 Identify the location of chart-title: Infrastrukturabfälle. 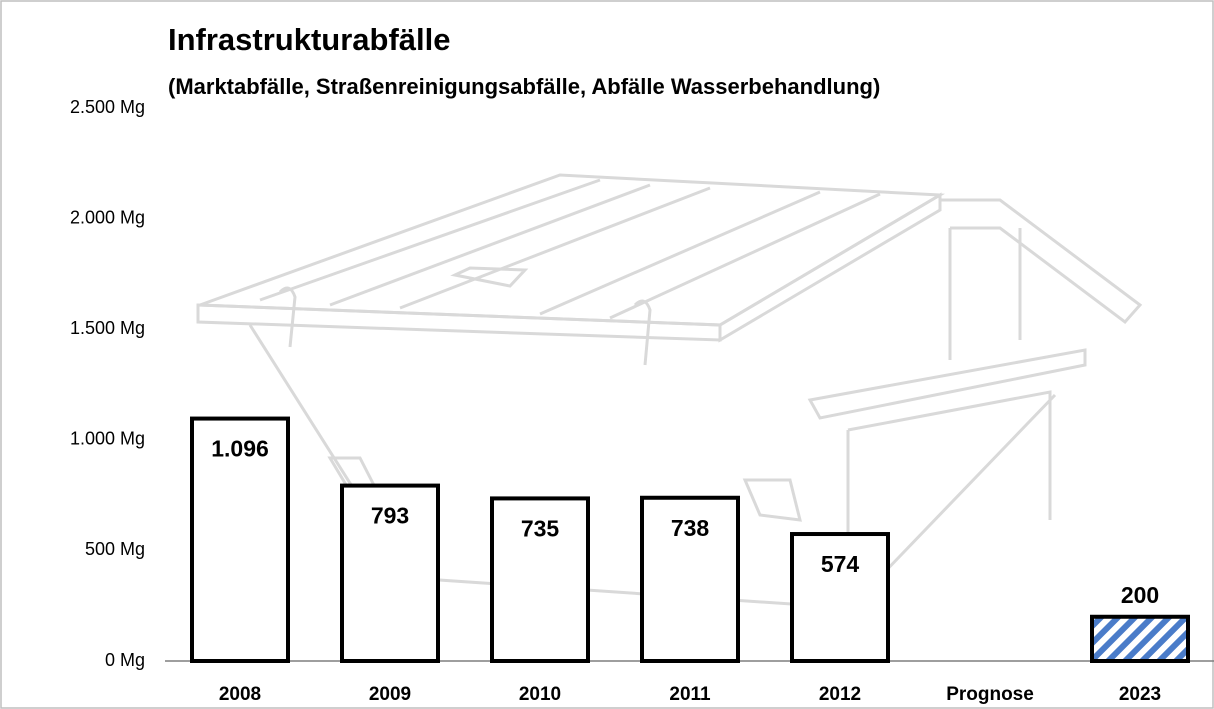
(309, 39).